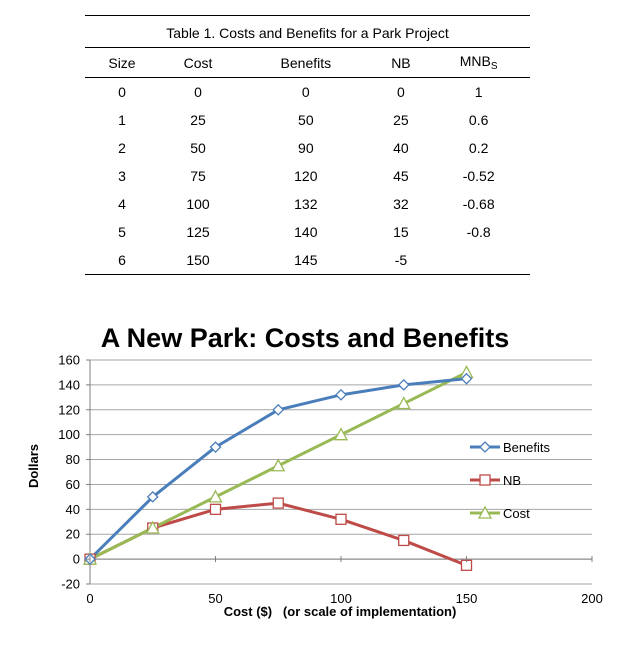  What do you see at coordinates (401, 232) in the screenshot?
I see `table-cell: 15` at bounding box center [401, 232].